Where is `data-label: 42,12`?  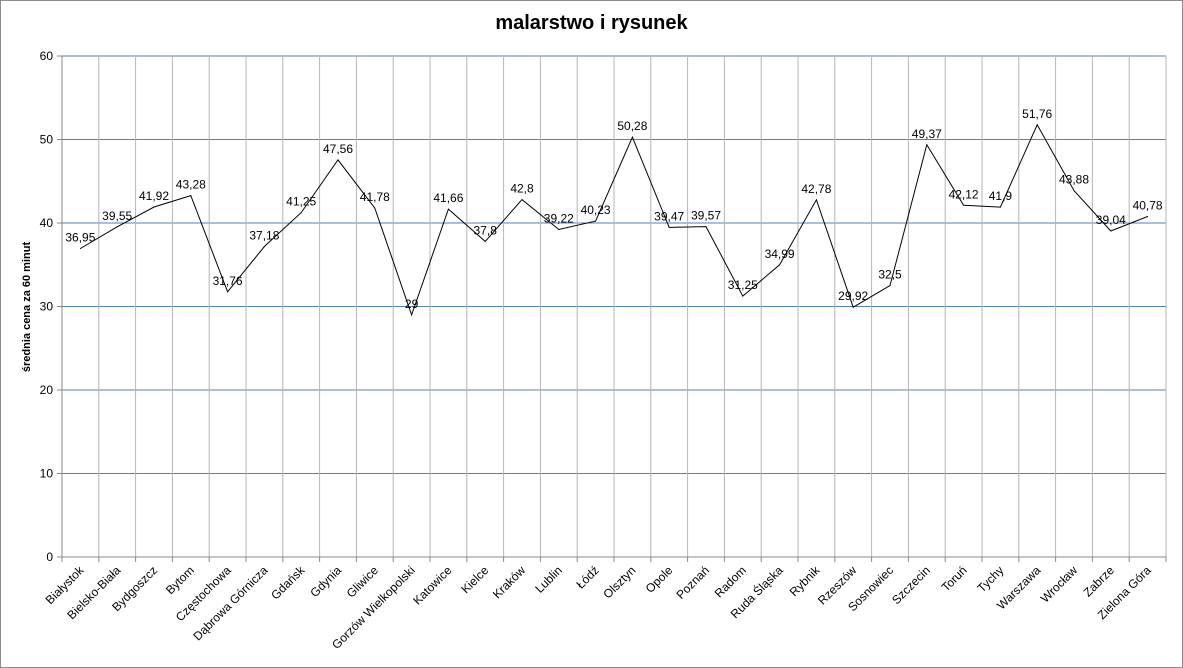 data-label: 42,12 is located at coordinates (964, 194).